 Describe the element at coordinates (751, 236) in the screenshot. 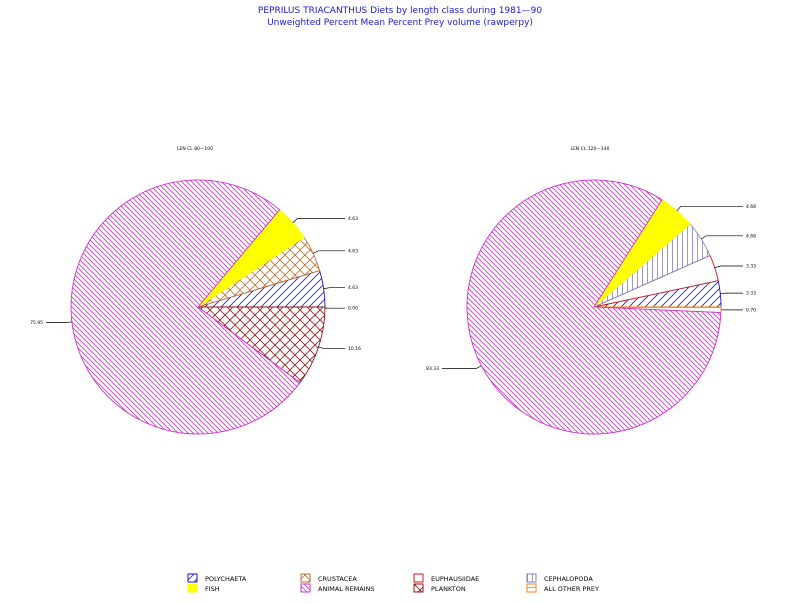

I see `data-label-cephalopoda: 4.68` at that location.